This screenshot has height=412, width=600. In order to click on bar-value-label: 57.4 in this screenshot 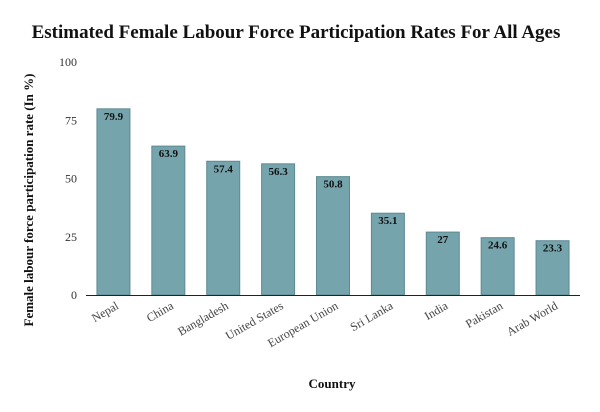, I will do `click(224, 169)`.